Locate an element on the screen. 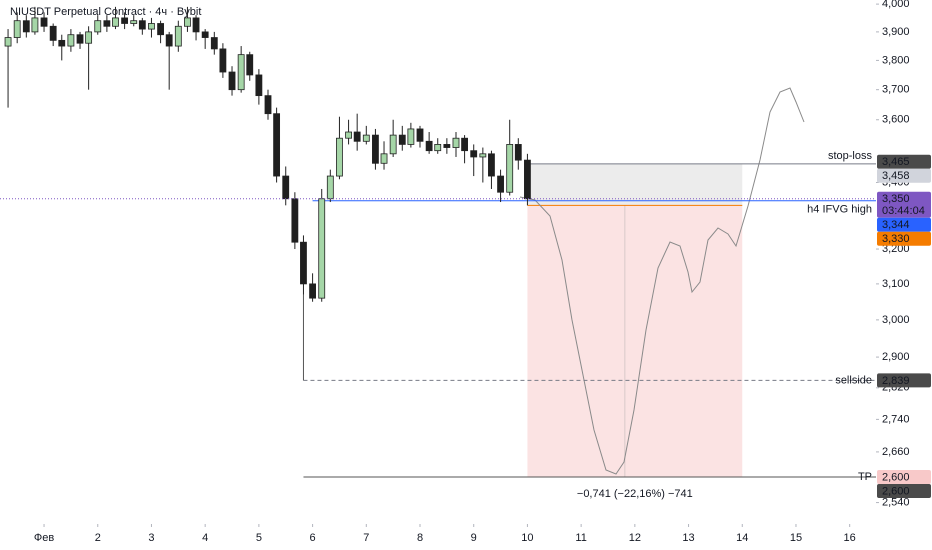 The width and height of the screenshot is (932, 550). background-layer: −0,741 (−22,16%) −741 is located at coordinates (635, 331).